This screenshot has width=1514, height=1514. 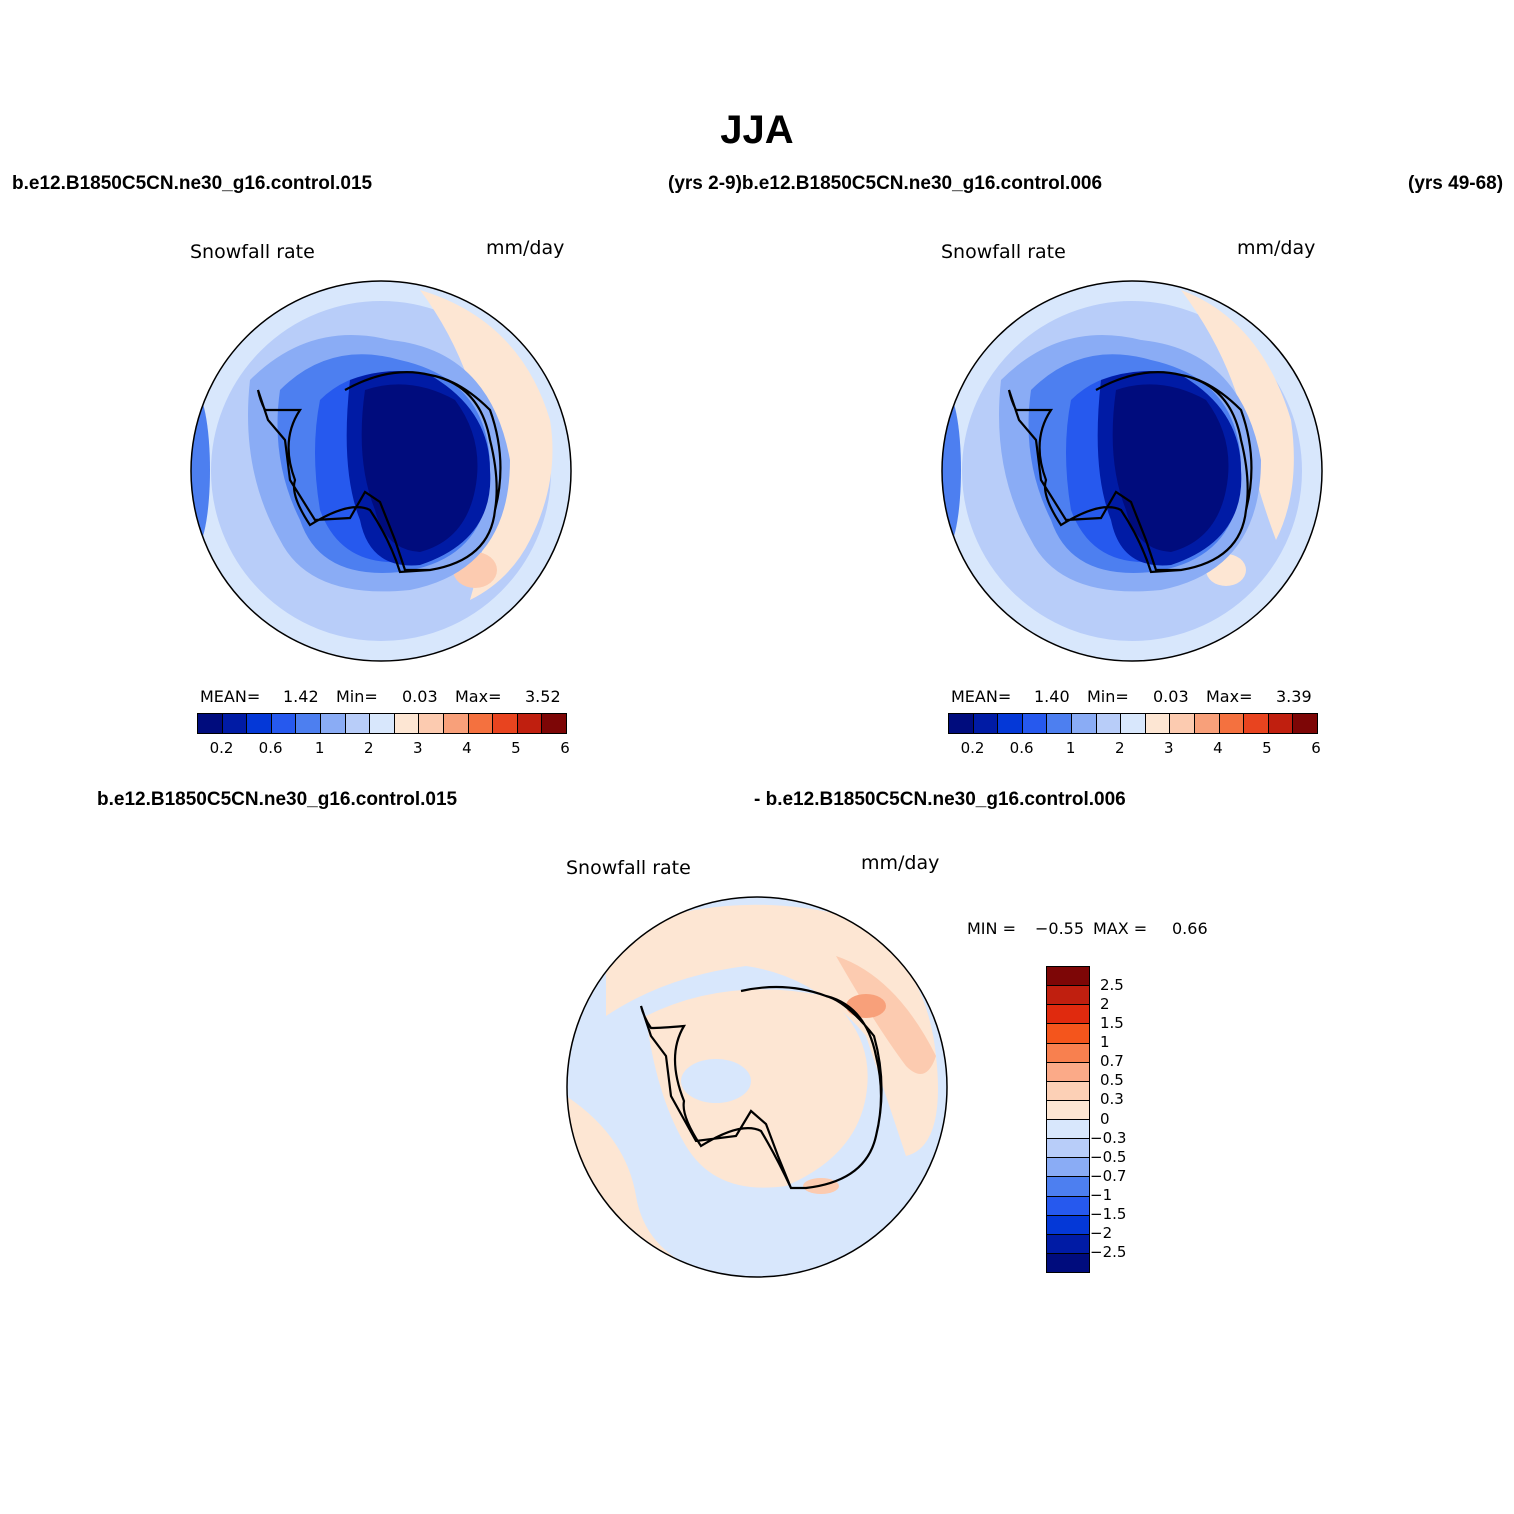 I want to click on panel2-coastline, so click(x=1130, y=472).